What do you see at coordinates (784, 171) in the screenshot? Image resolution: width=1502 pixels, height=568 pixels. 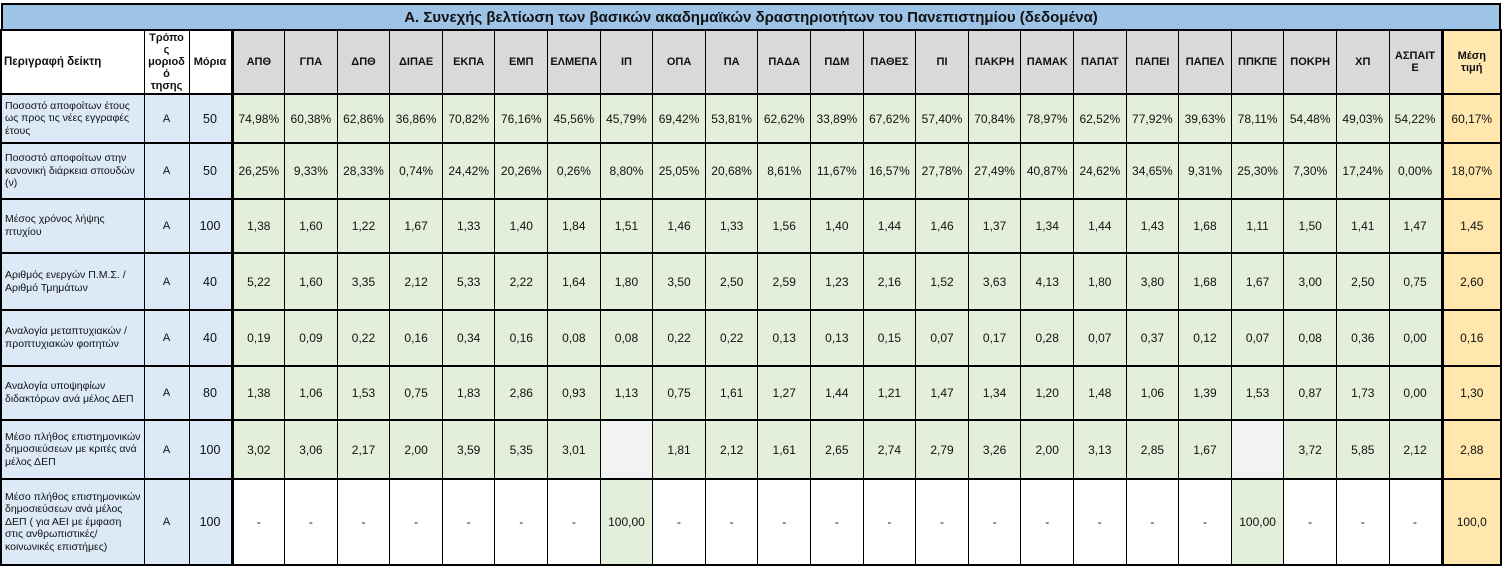 I see `value-cell-ΠΑΔΑ: 8,61%` at bounding box center [784, 171].